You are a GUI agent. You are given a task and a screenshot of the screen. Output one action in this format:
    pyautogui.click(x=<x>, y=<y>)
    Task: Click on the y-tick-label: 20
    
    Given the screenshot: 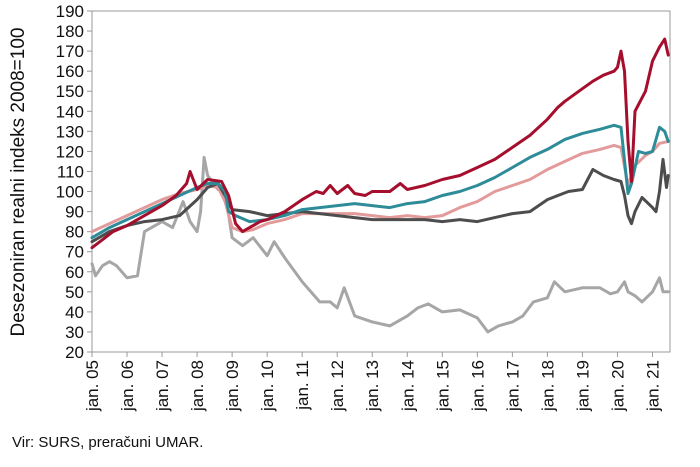 What is the action you would take?
    pyautogui.click(x=74, y=352)
    